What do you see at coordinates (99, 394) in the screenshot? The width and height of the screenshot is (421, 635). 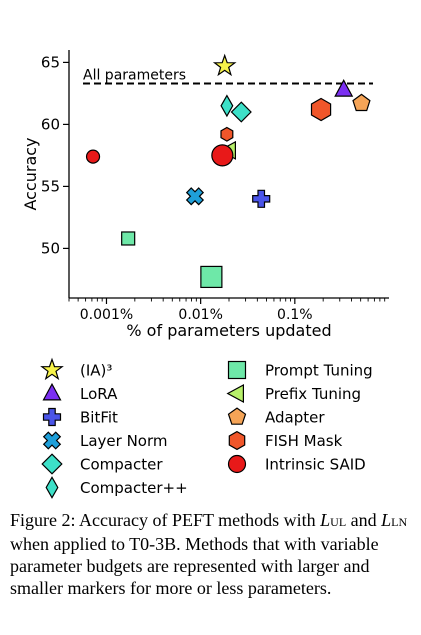 I see `legend-lora-label: LoRA` at bounding box center [99, 394].